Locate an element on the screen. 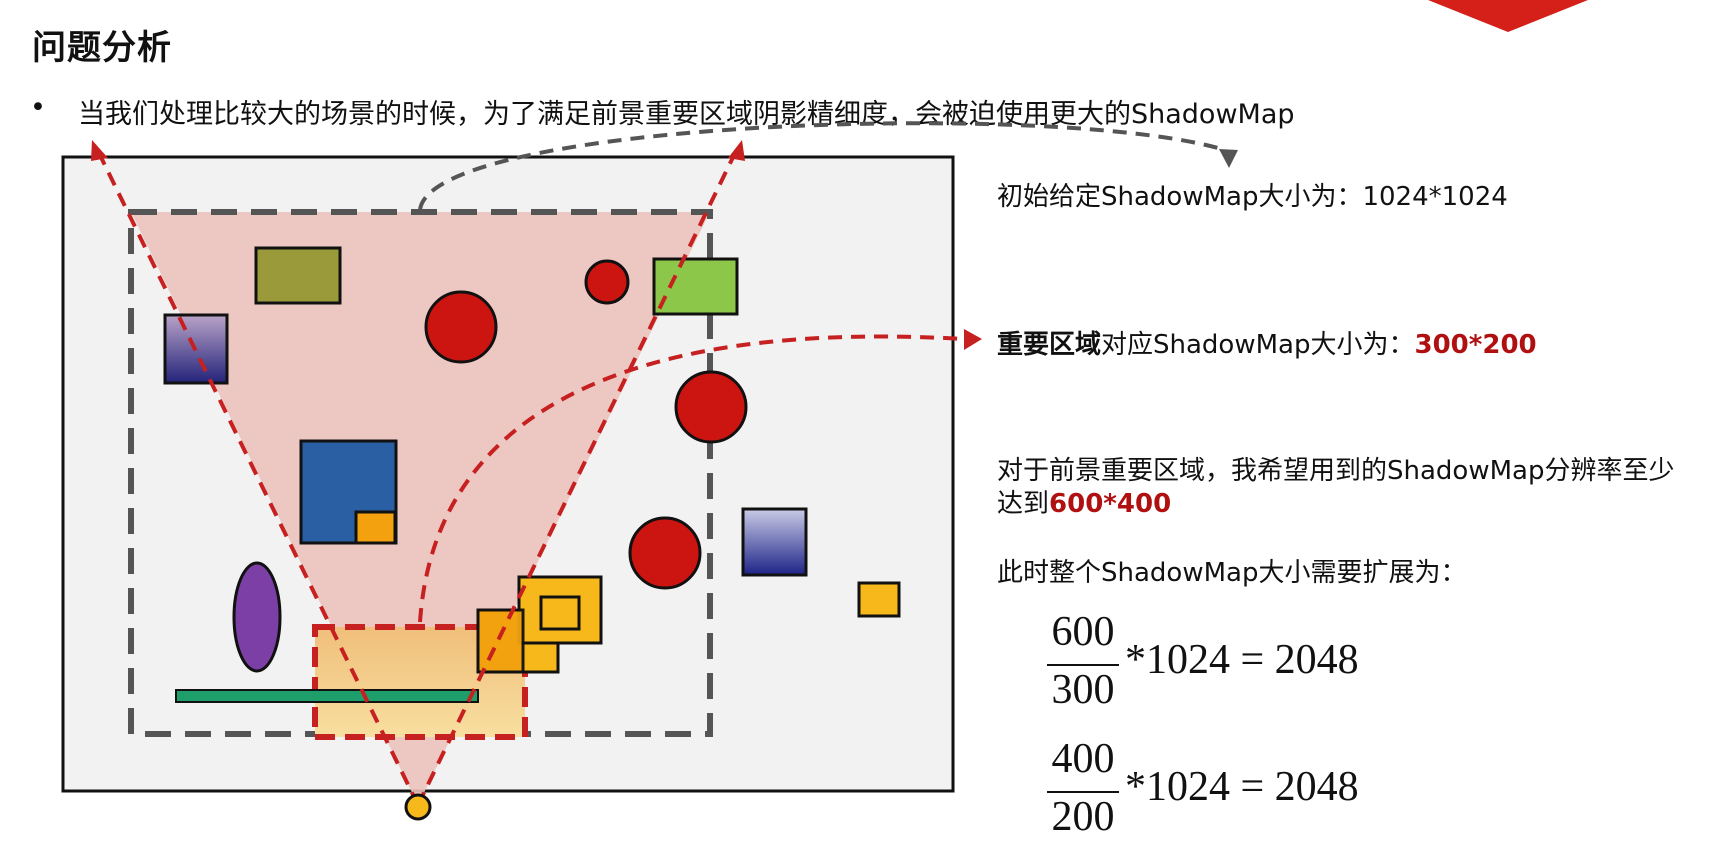  red-circle-small is located at coordinates (607, 282).